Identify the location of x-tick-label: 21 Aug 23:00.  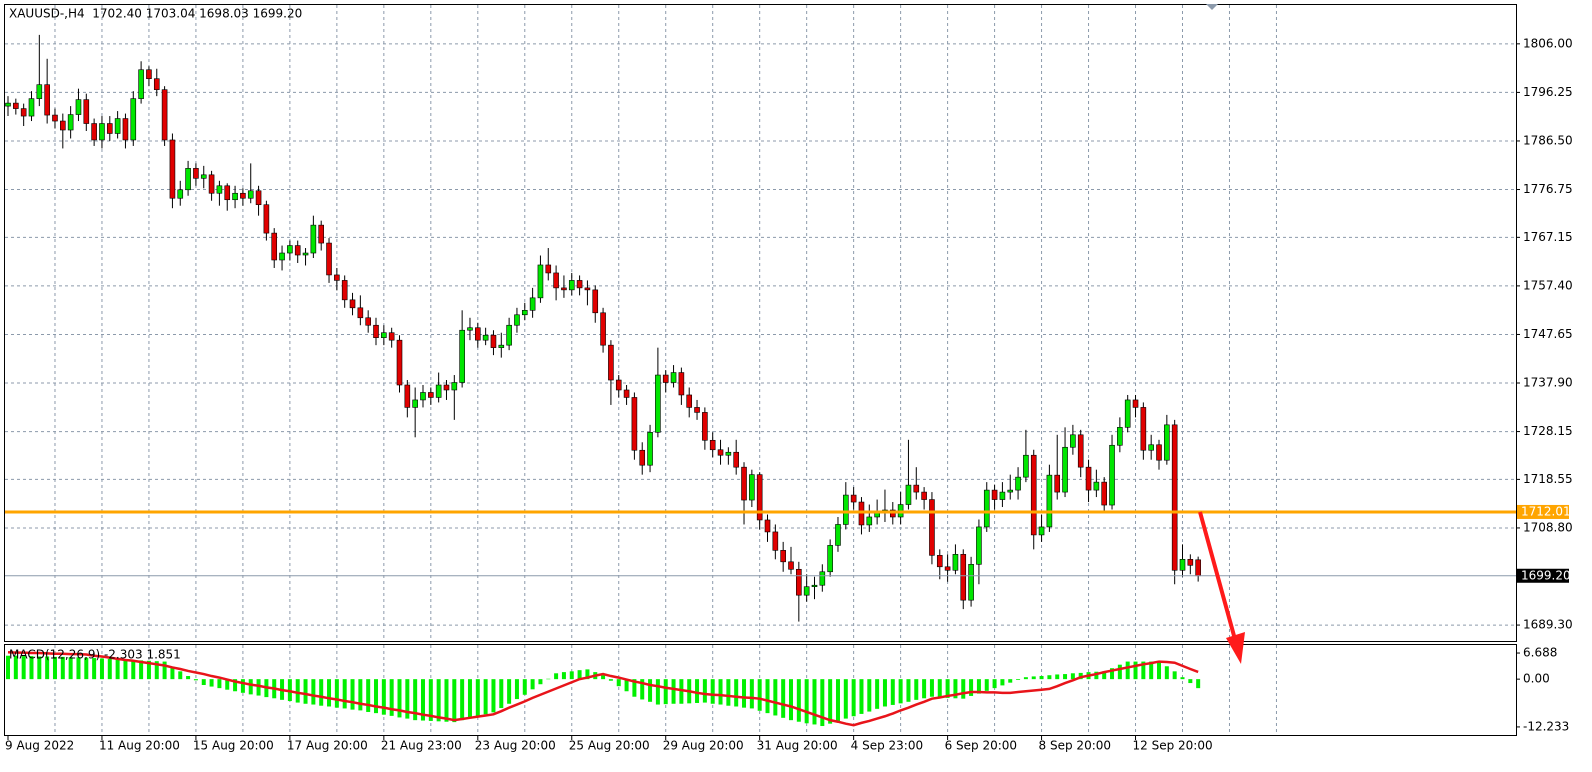
(421, 746).